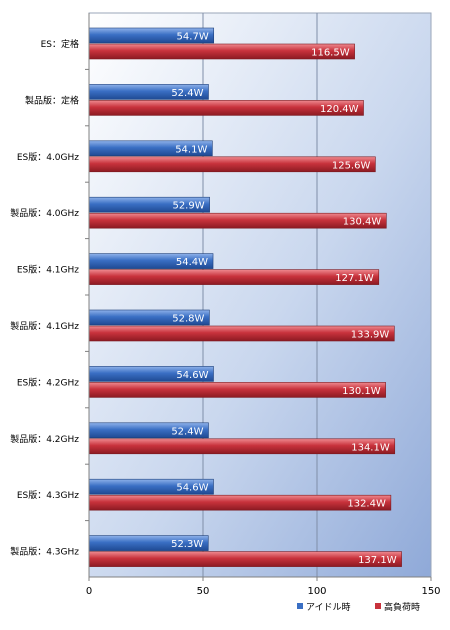 This screenshot has width=450, height=630. I want to click on data-label-load-5: 133.9W, so click(370, 335).